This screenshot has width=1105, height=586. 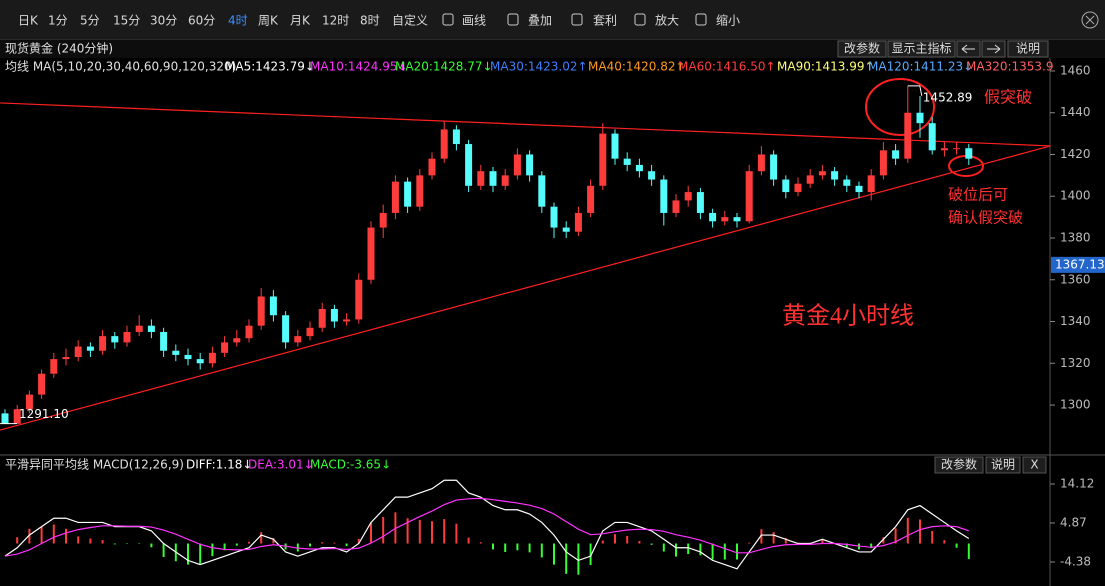 What do you see at coordinates (900, 107) in the screenshot?
I see `highlight-circle` at bounding box center [900, 107].